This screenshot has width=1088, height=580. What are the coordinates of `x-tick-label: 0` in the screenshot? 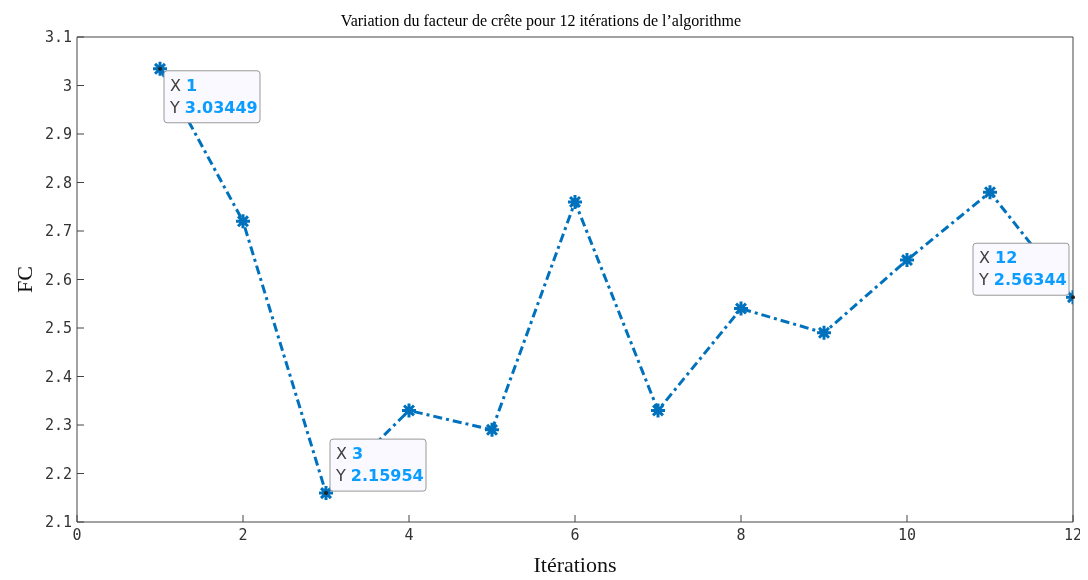 It's located at (77, 534).